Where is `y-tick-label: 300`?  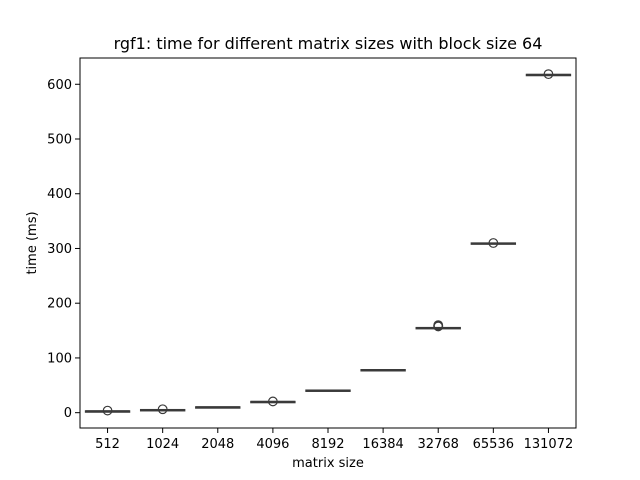 y-tick-label: 300 is located at coordinates (59, 249).